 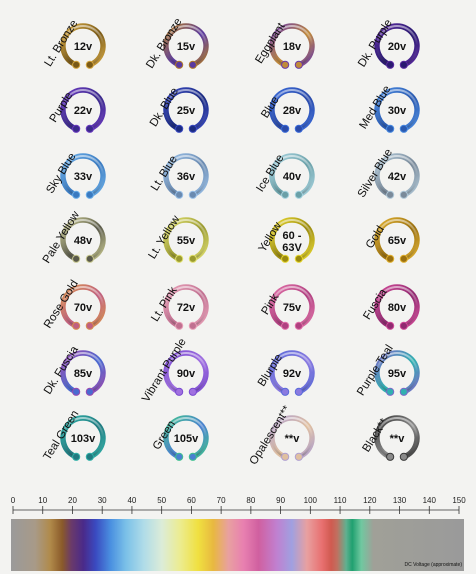 What do you see at coordinates (42, 500) in the screenshot?
I see `x-tick-label: 10` at bounding box center [42, 500].